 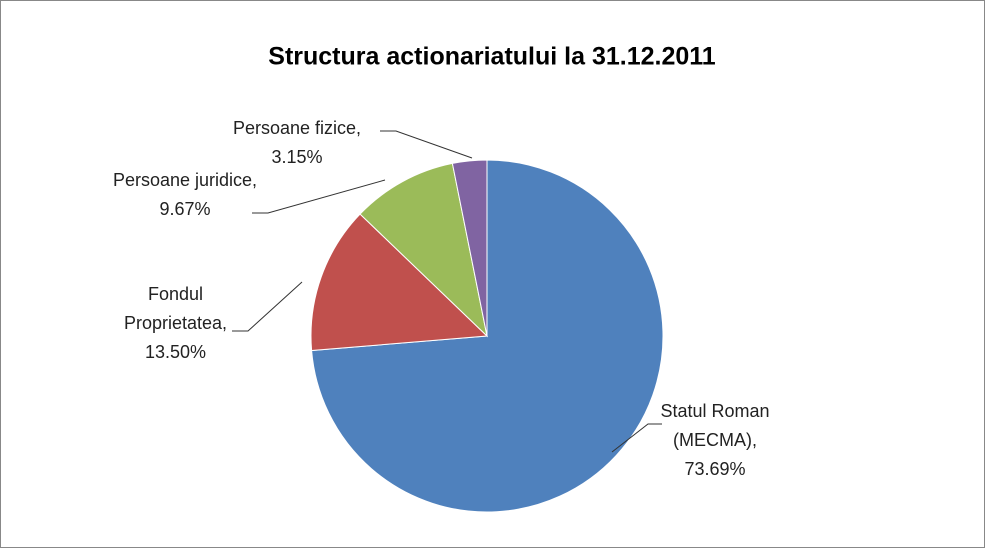 What do you see at coordinates (297, 157) in the screenshot?
I see `label-value: 3.15%` at bounding box center [297, 157].